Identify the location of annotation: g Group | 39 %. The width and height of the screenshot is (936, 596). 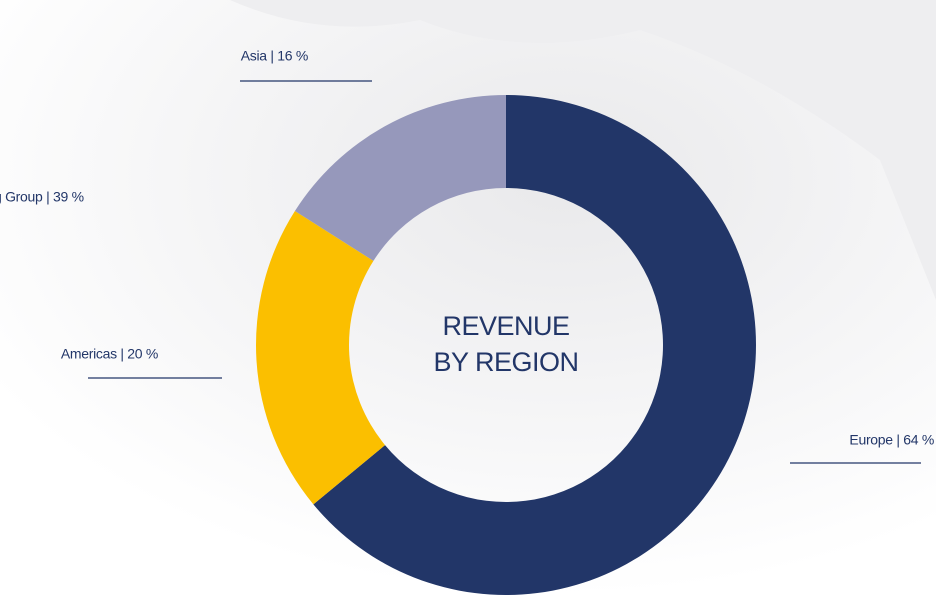
(42, 197).